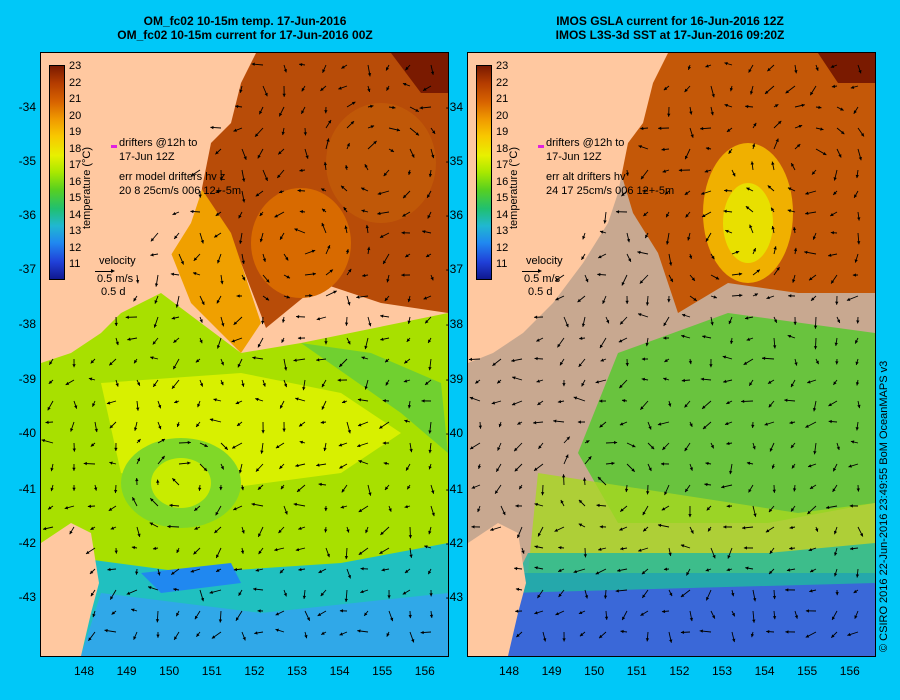  I want to click on left-velocity-legend: velocity 0.5 m/s 0.5 d, so click(116, 277).